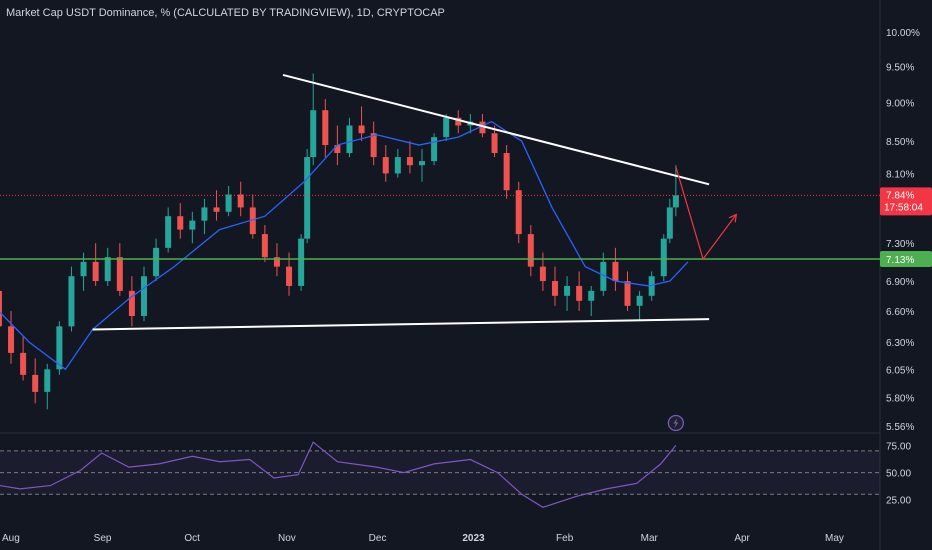  I want to click on price-tick-label-10: 5.80%, so click(900, 399).